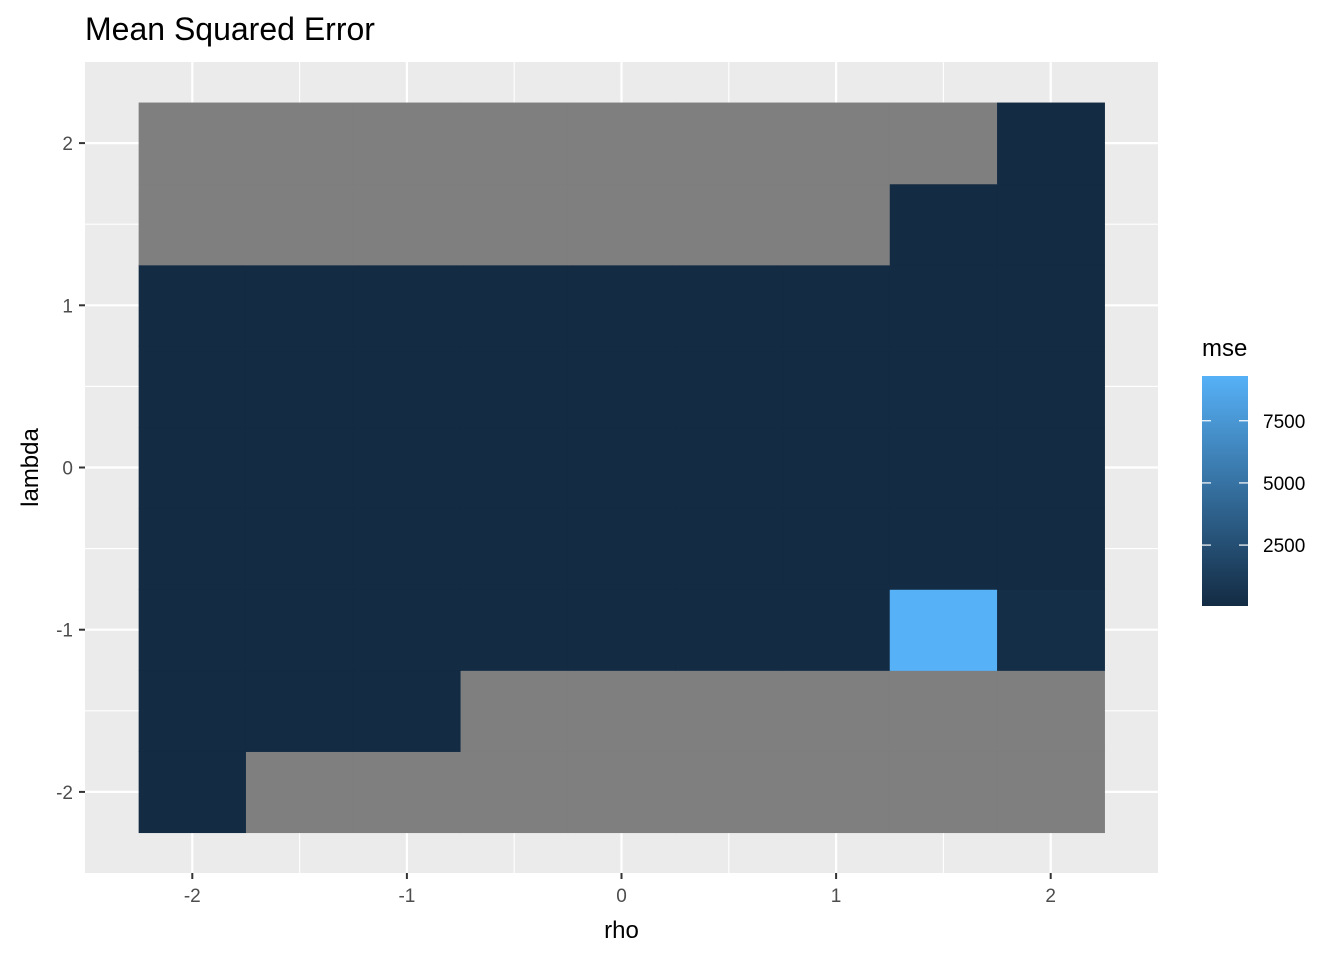 This screenshot has width=1344, height=960. Describe the element at coordinates (1050, 896) in the screenshot. I see `x-tick-label: 2` at that location.